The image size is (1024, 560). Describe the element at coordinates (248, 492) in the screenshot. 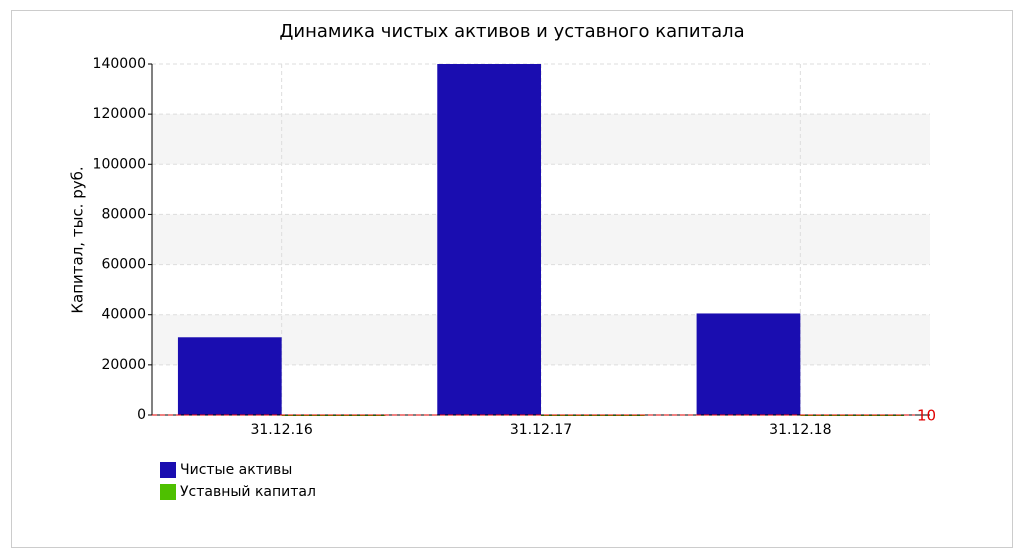

I see `legend-label: Уставный капитал` at that location.